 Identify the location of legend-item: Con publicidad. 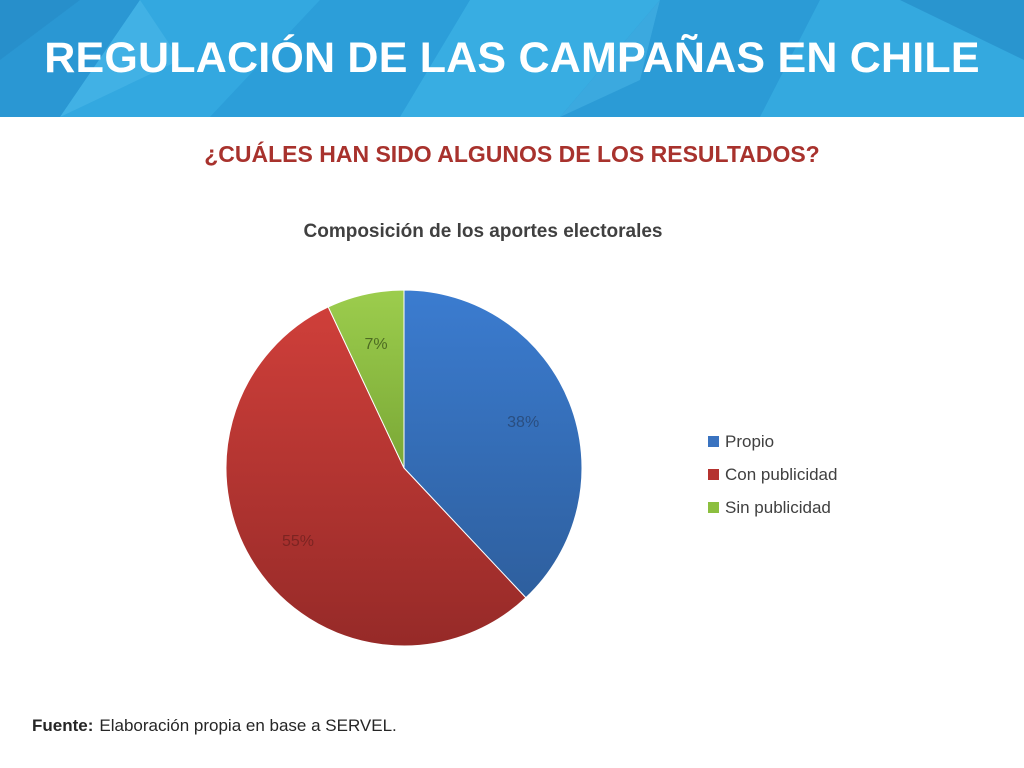
(808, 474).